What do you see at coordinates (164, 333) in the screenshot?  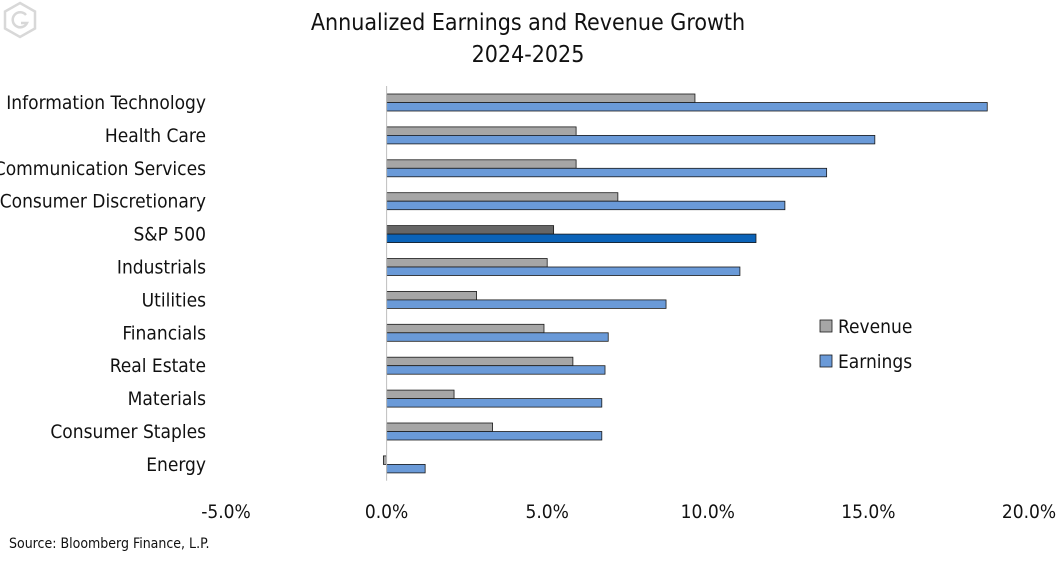 I see `category-label: Financials` at bounding box center [164, 333].